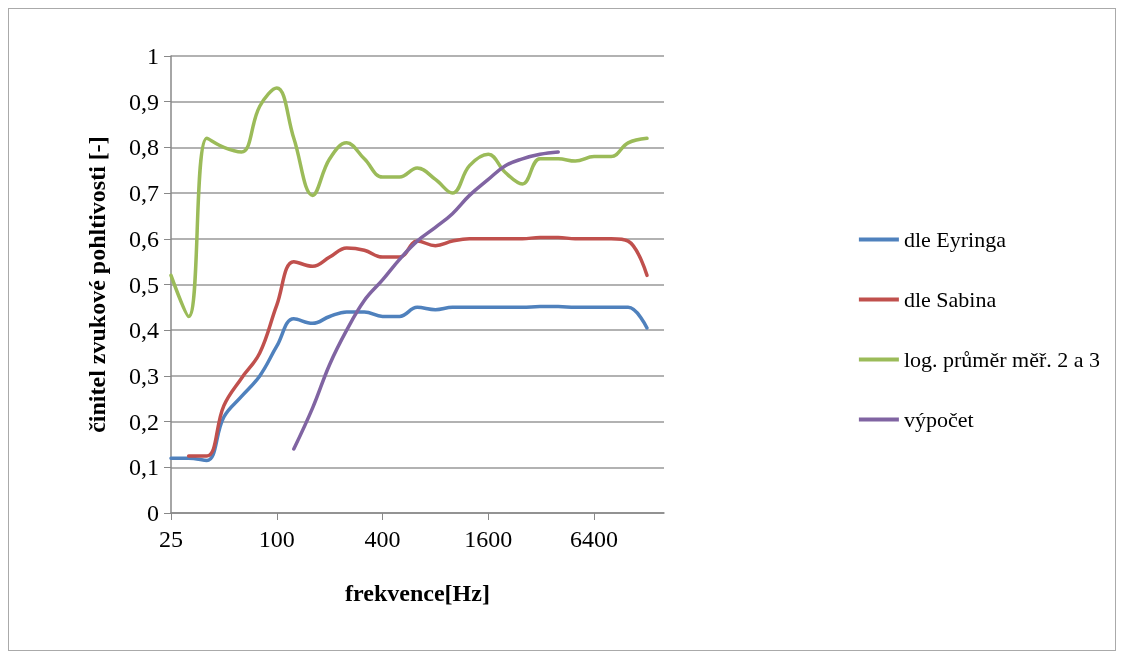 The height and width of the screenshot is (661, 1126). I want to click on y-tick-label: 0,2, so click(144, 421).